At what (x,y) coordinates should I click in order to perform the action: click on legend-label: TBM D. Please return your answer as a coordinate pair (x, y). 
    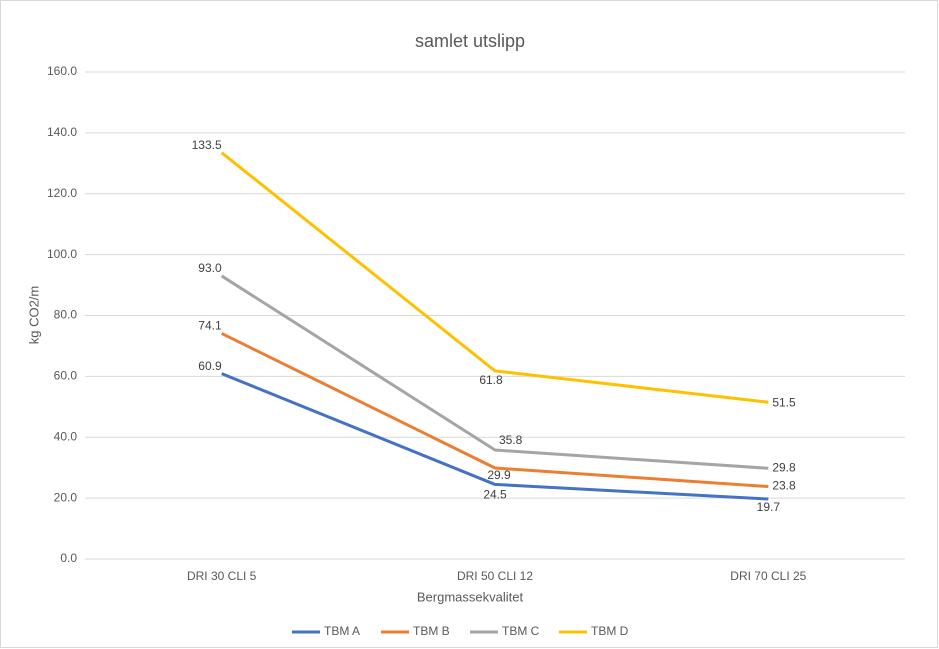
    Looking at the image, I should click on (610, 631).